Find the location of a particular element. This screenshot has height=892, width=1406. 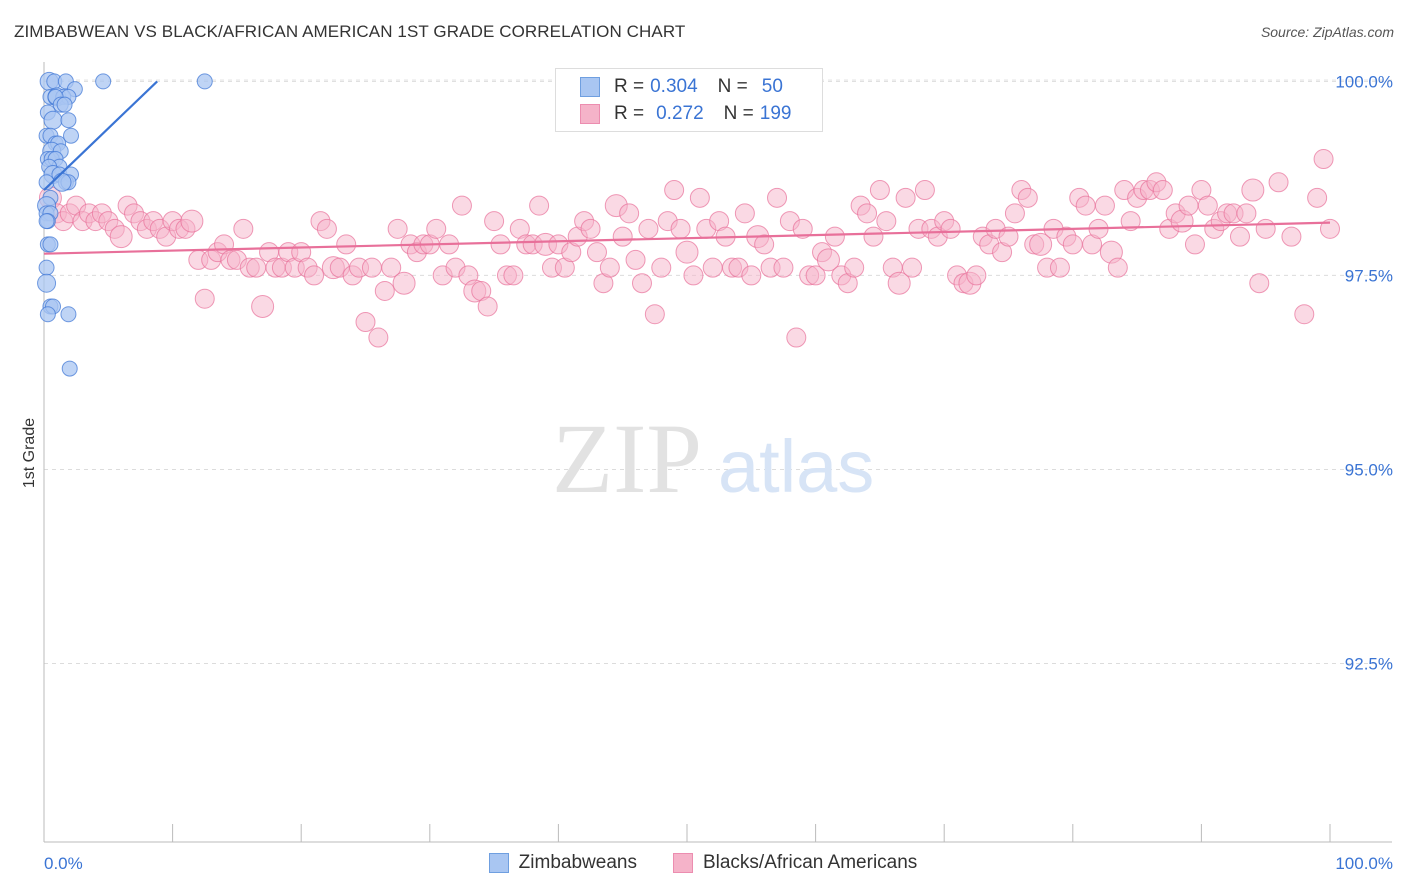

legend-row-blacks: R = 0.272 N = 199 is located at coordinates (685, 114).